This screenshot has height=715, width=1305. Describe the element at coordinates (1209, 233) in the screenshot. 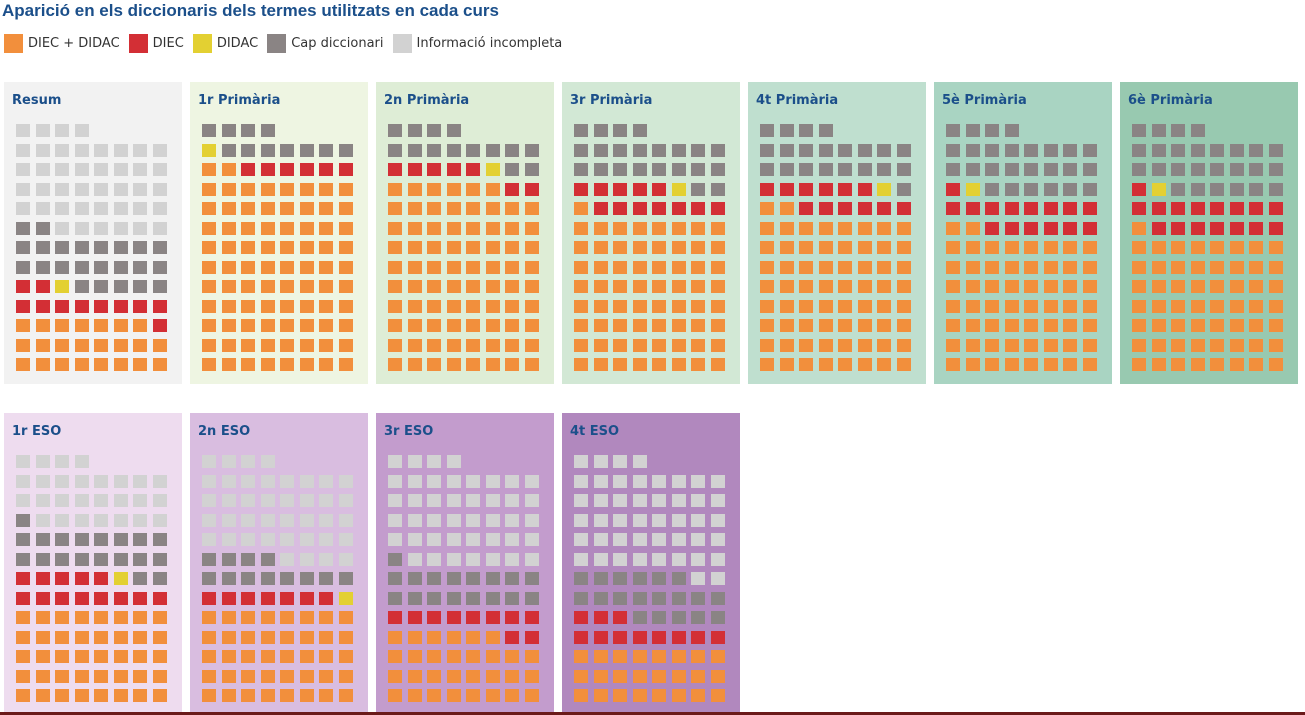

I see `waffle-panel: 6è Primària` at that location.